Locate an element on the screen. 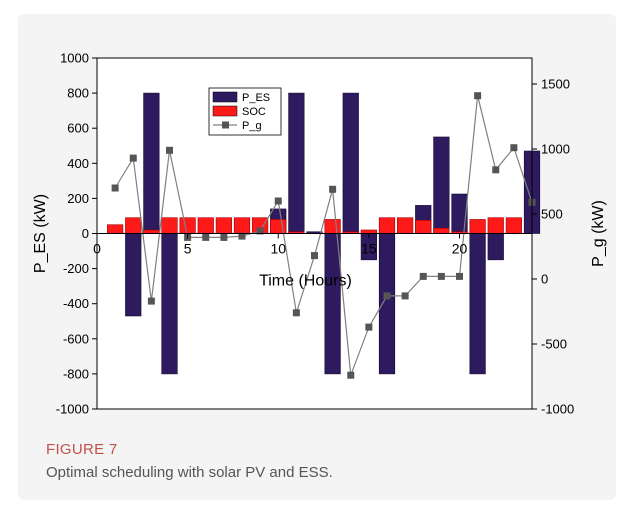 Image resolution: width=624 pixels, height=507 pixels. x-tick-label: 10 is located at coordinates (278, 249).